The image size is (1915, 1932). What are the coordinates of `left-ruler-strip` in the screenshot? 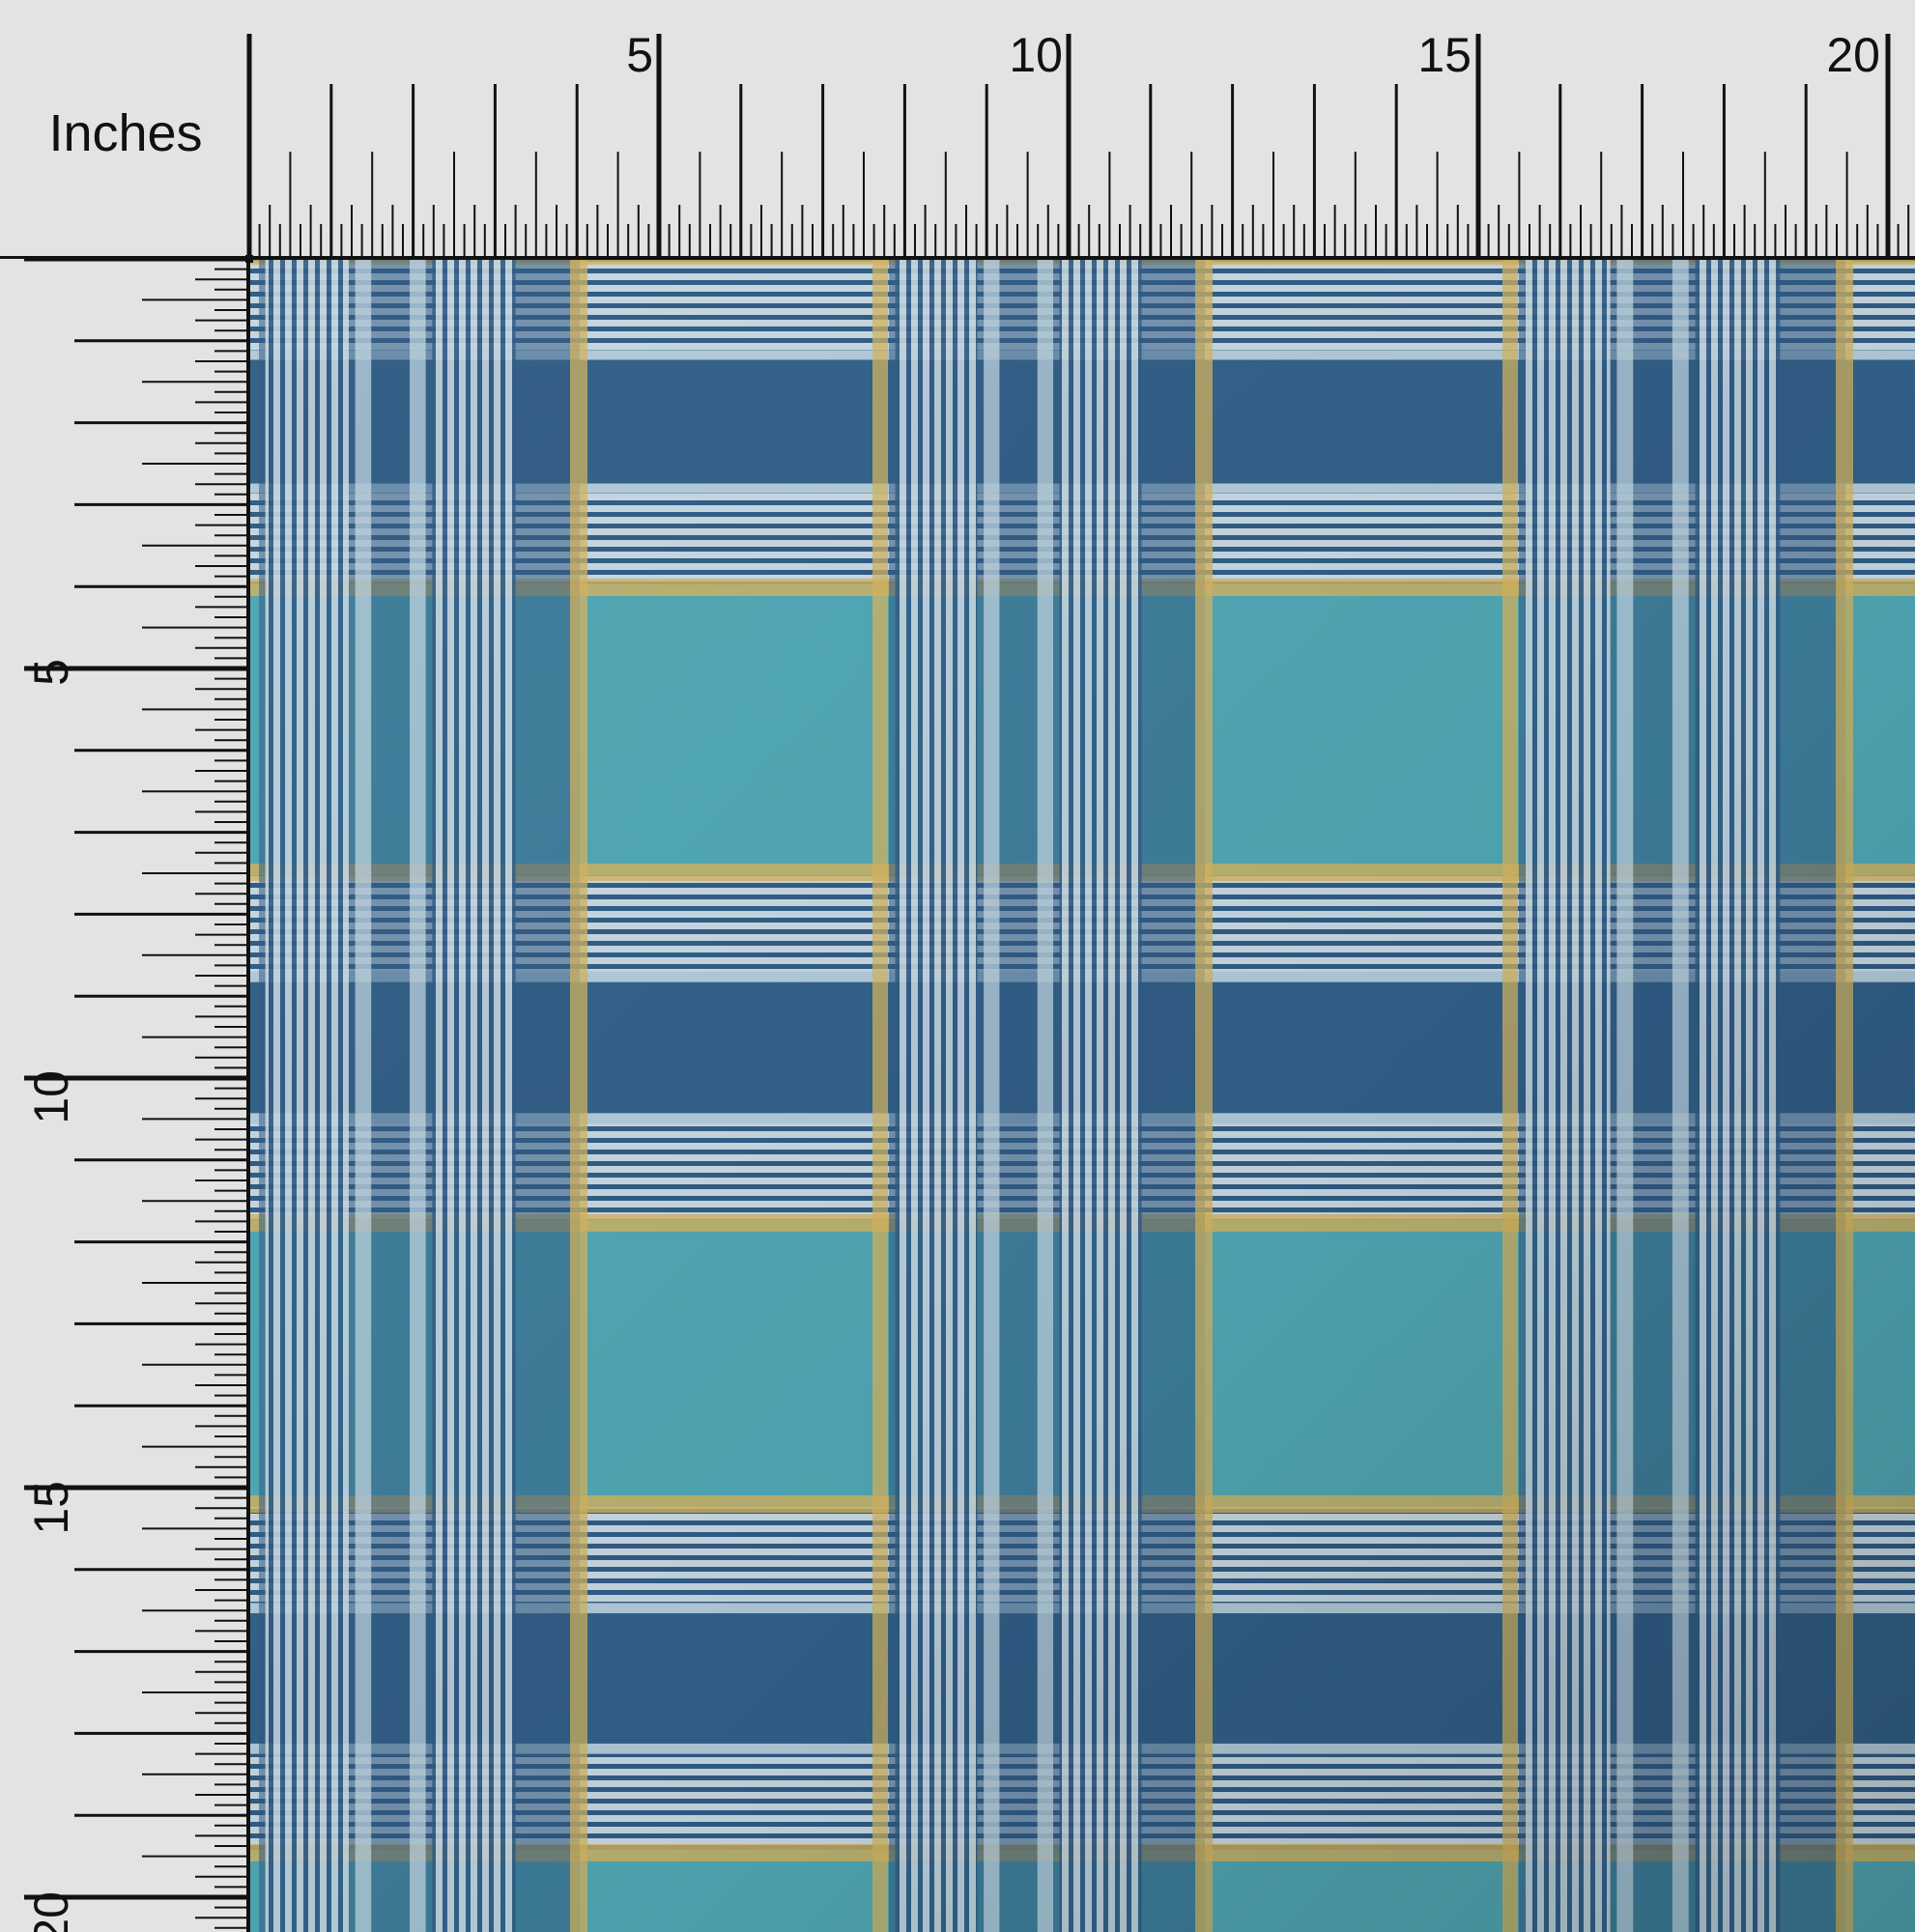 It's located at (124, 1095).